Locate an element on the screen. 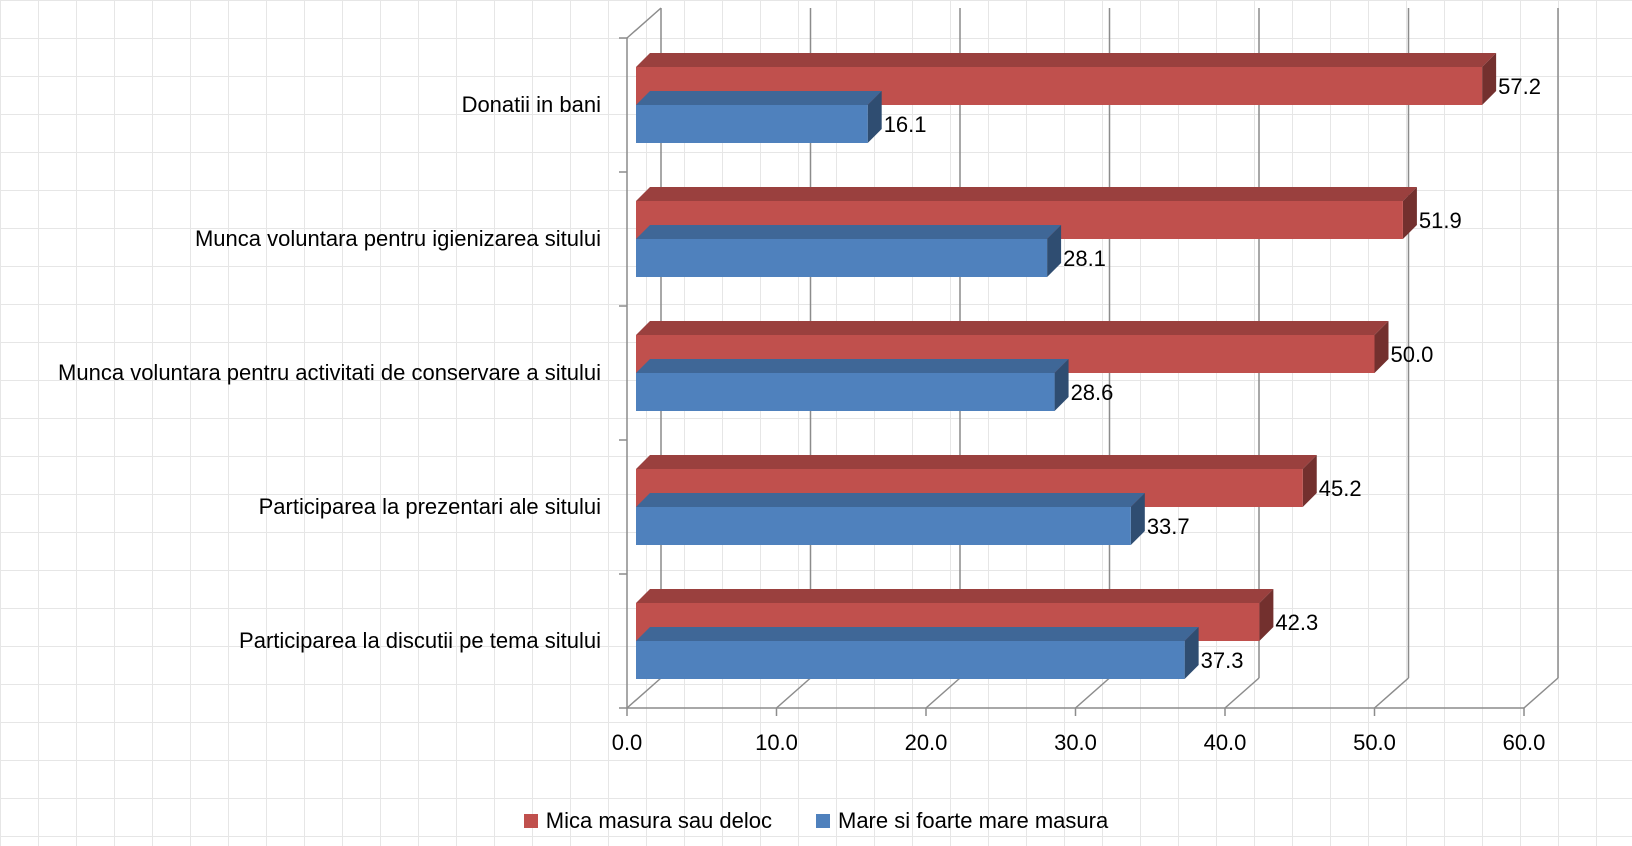 Image resolution: width=1632 pixels, height=846 pixels. data-label: 50.0 is located at coordinates (1412, 354).